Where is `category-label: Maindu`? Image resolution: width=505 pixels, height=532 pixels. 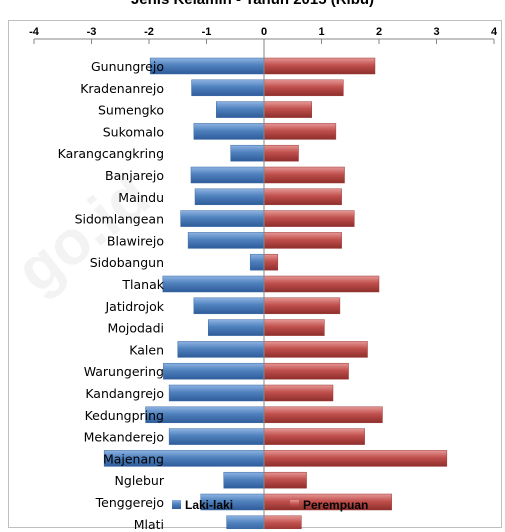 category-label: Maindu is located at coordinates (141, 197).